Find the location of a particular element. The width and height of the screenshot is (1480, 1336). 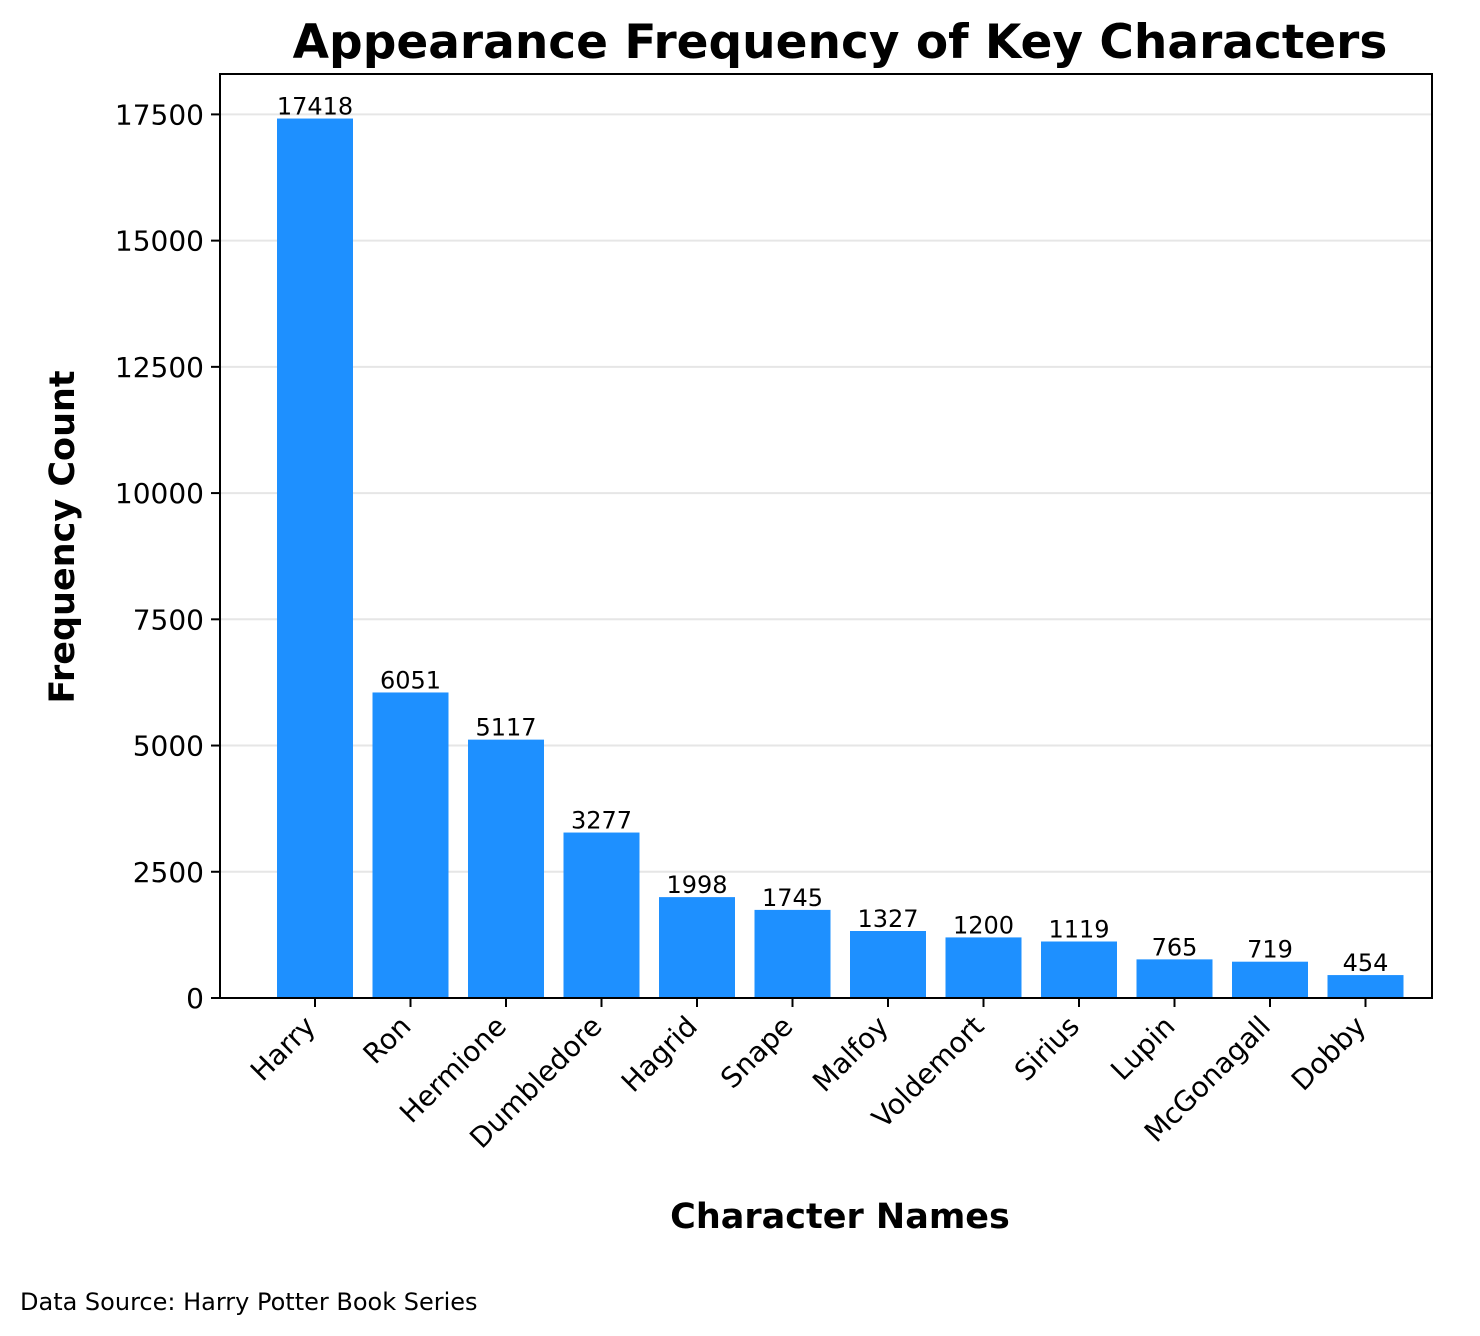

data-label: 1119 is located at coordinates (1078, 929).